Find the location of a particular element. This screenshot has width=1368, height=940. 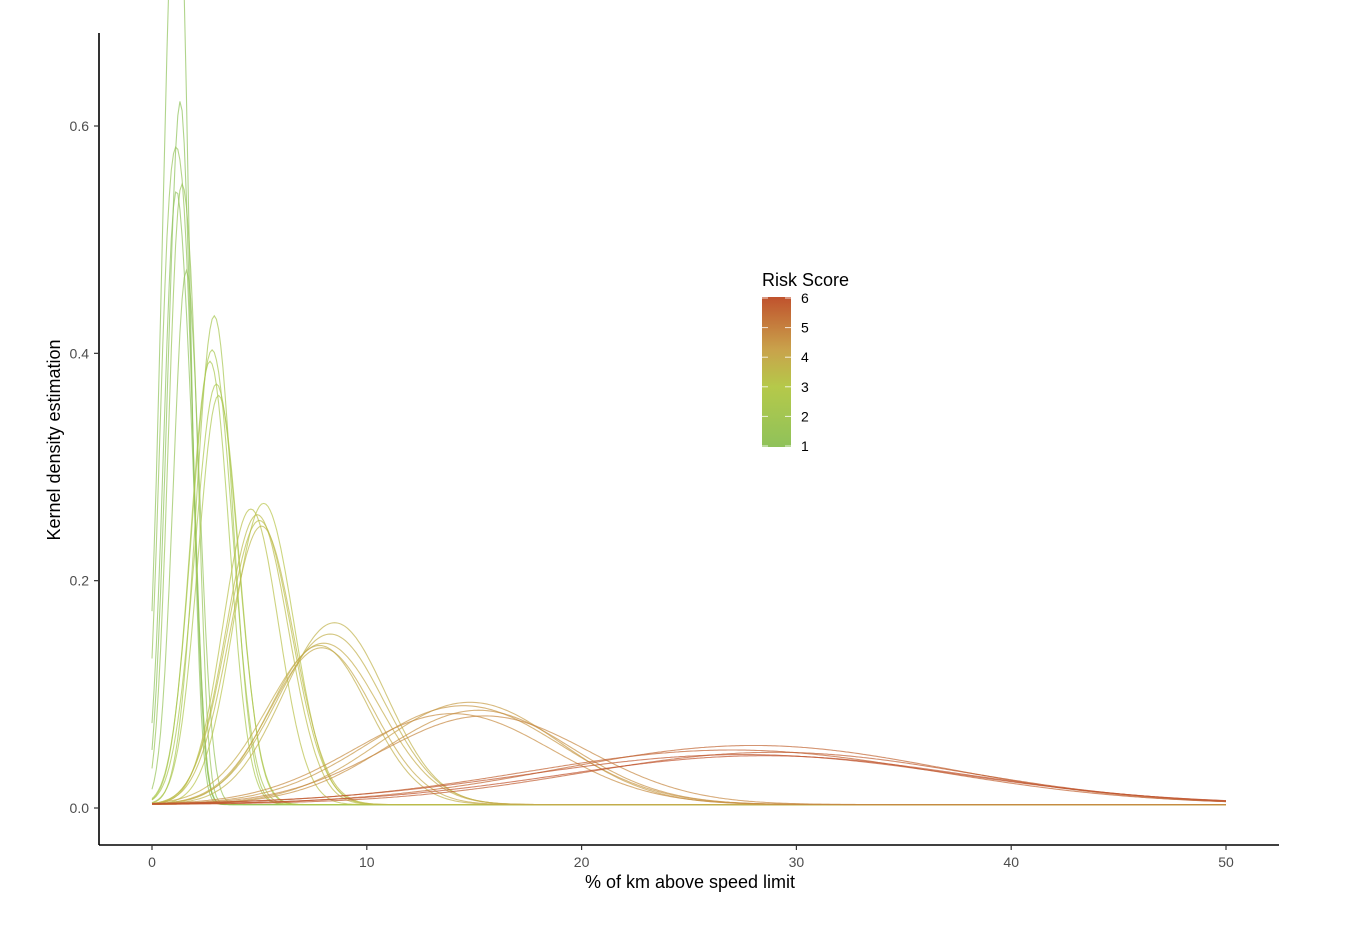

legend-label: 2 is located at coordinates (805, 416).